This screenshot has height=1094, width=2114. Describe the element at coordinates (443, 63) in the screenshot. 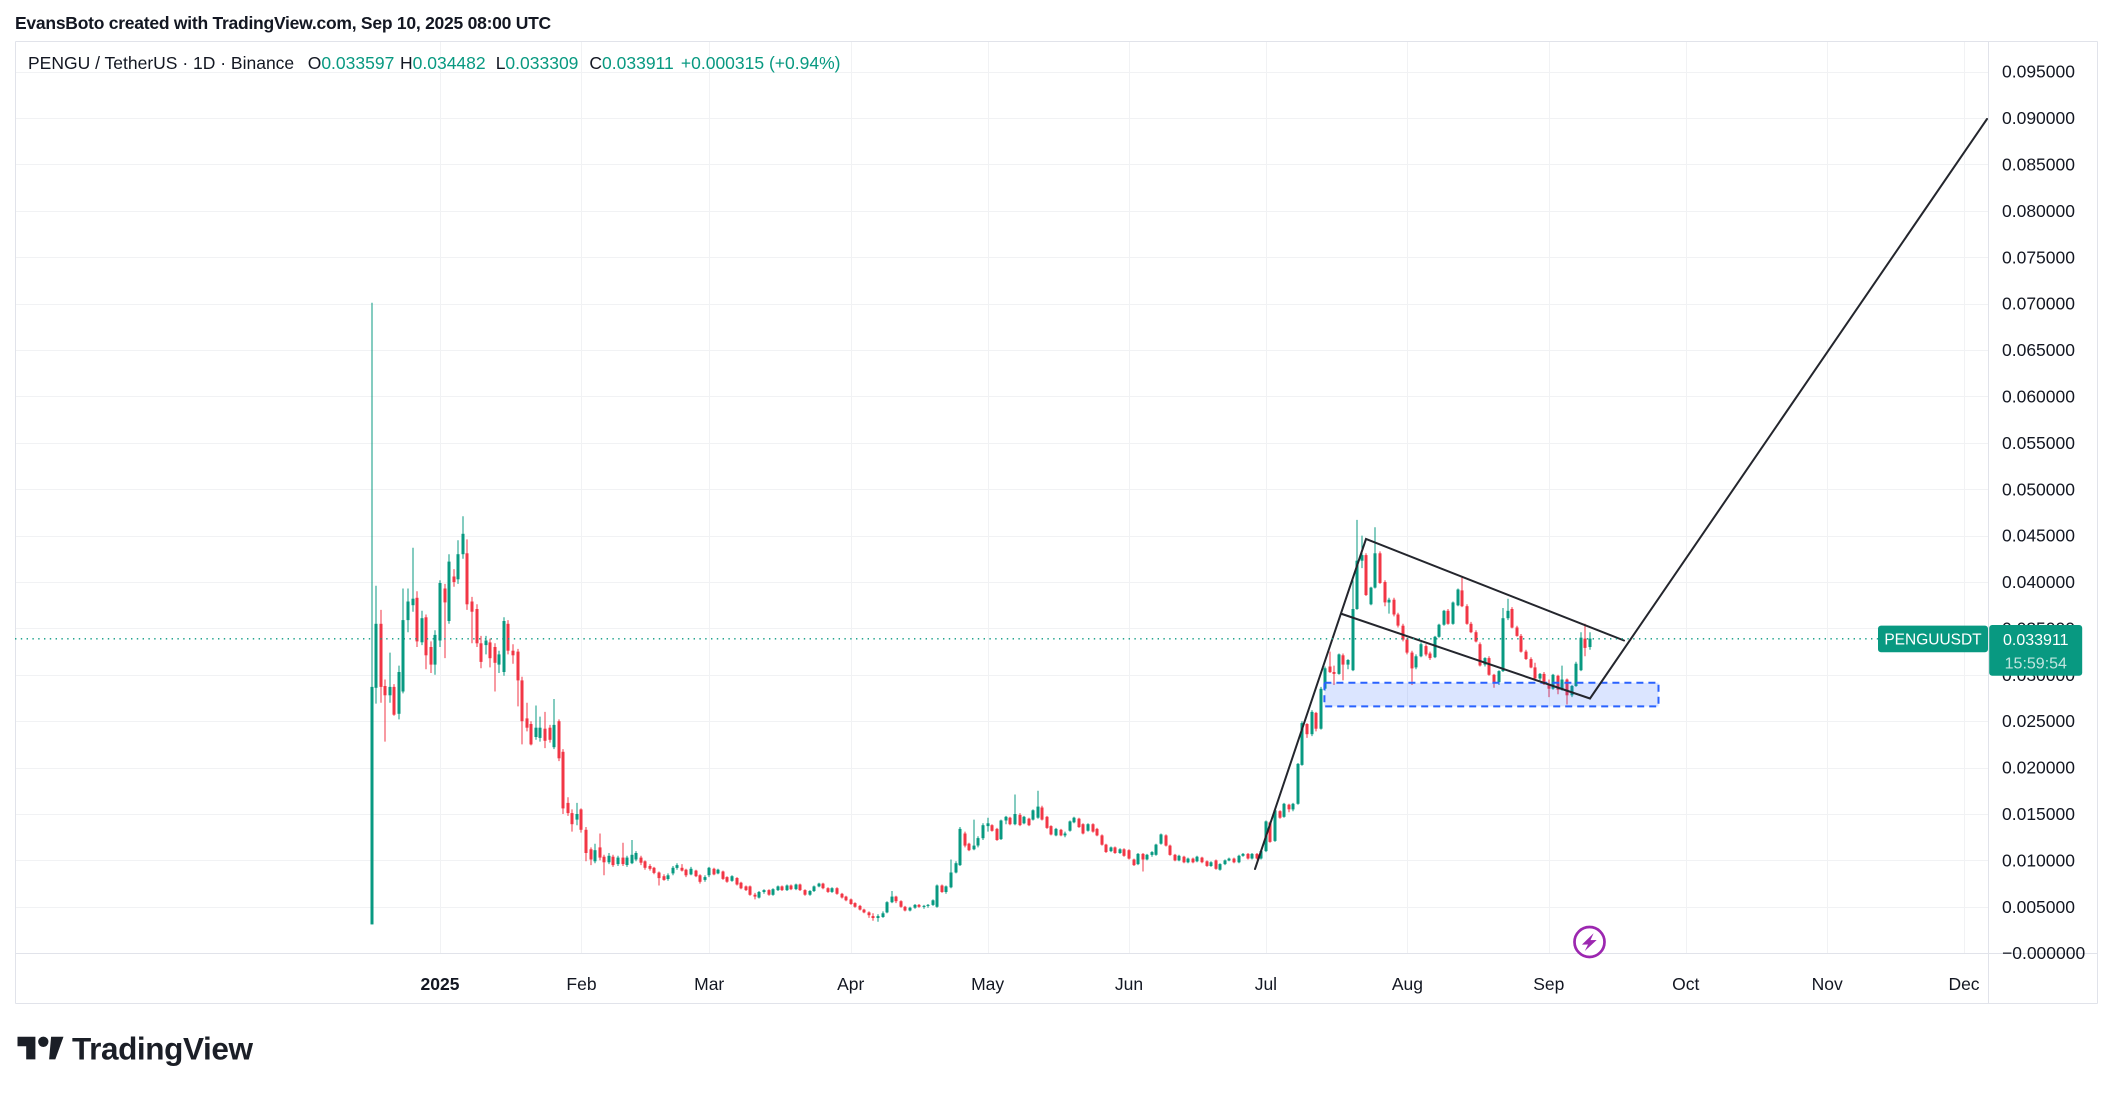

I see `svg-text: H0.034482` at that location.